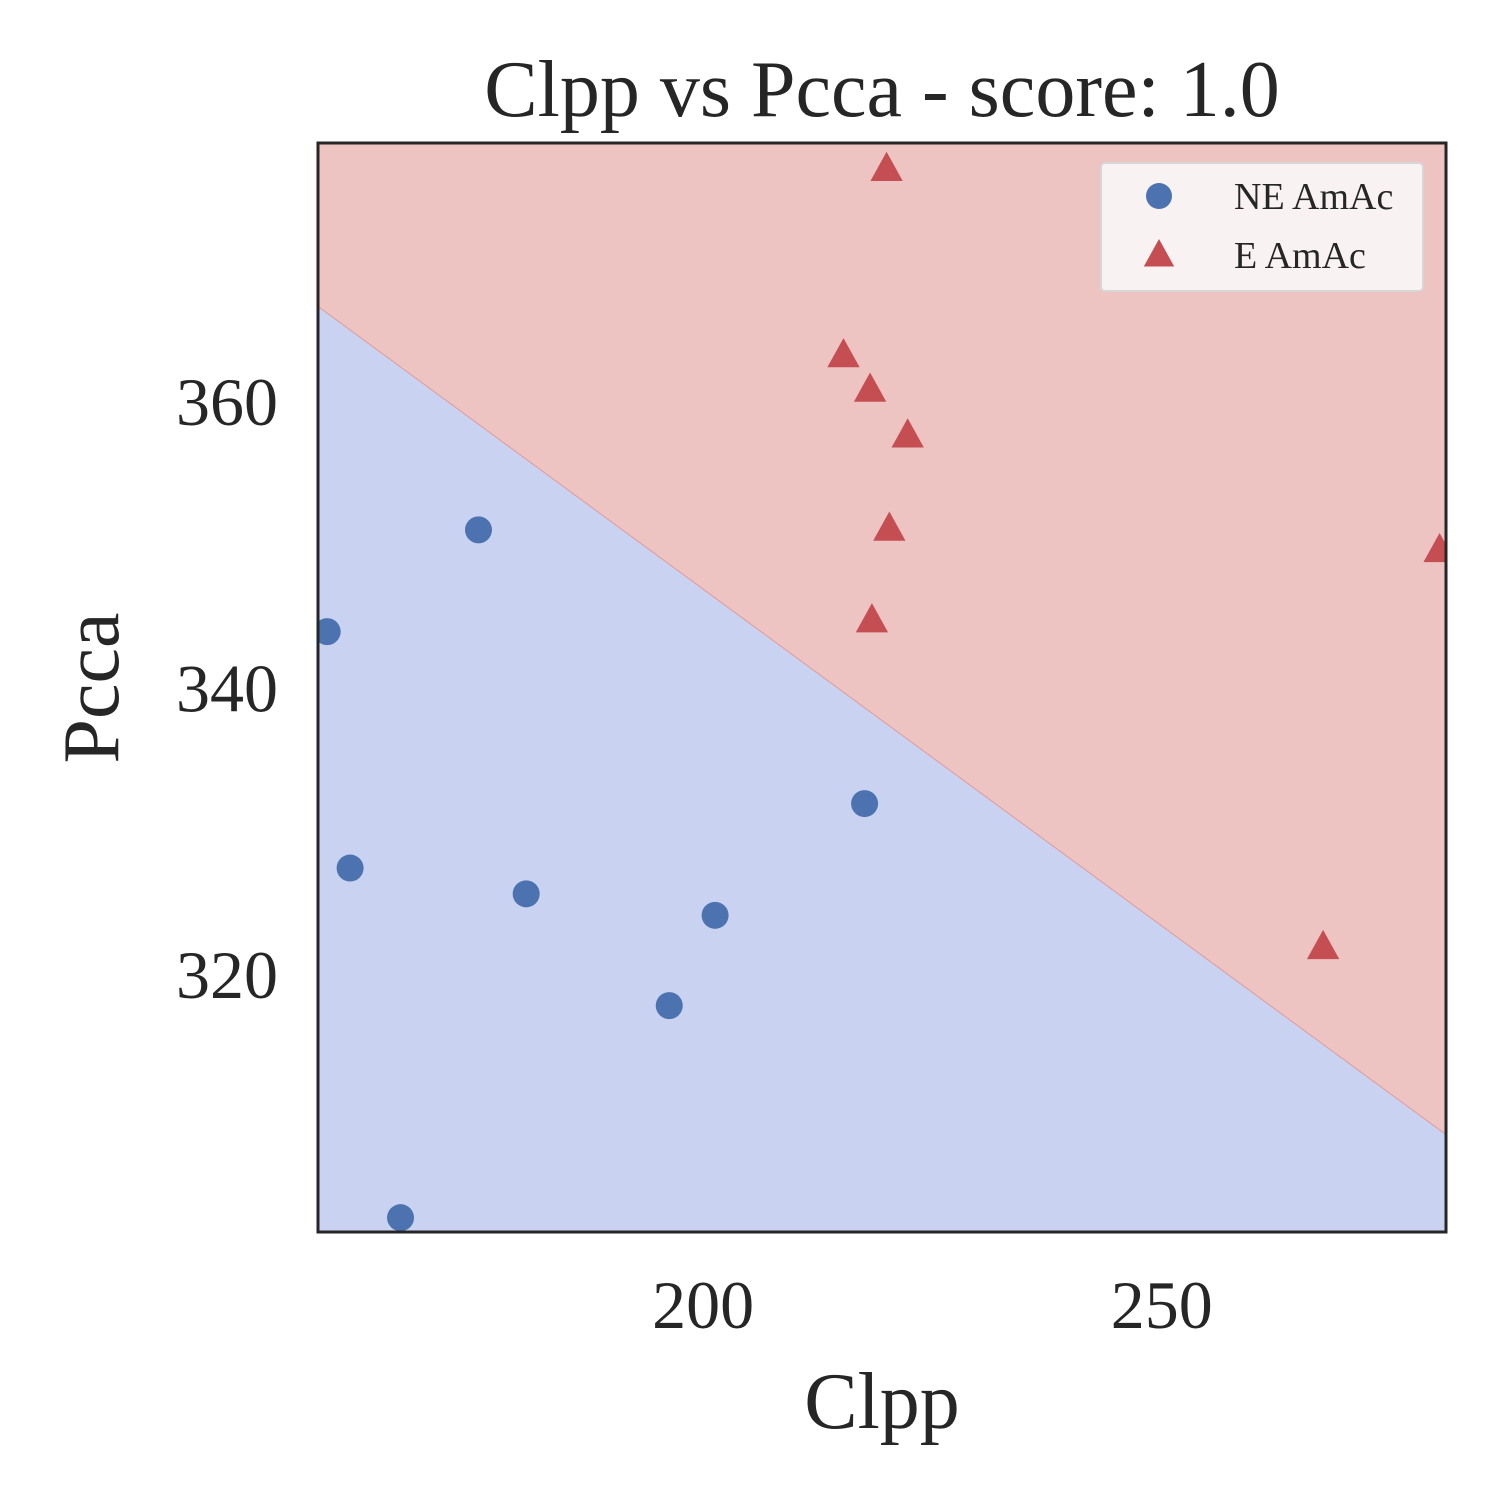  What do you see at coordinates (1162, 1305) in the screenshot?
I see `x-tick-label: 250` at bounding box center [1162, 1305].